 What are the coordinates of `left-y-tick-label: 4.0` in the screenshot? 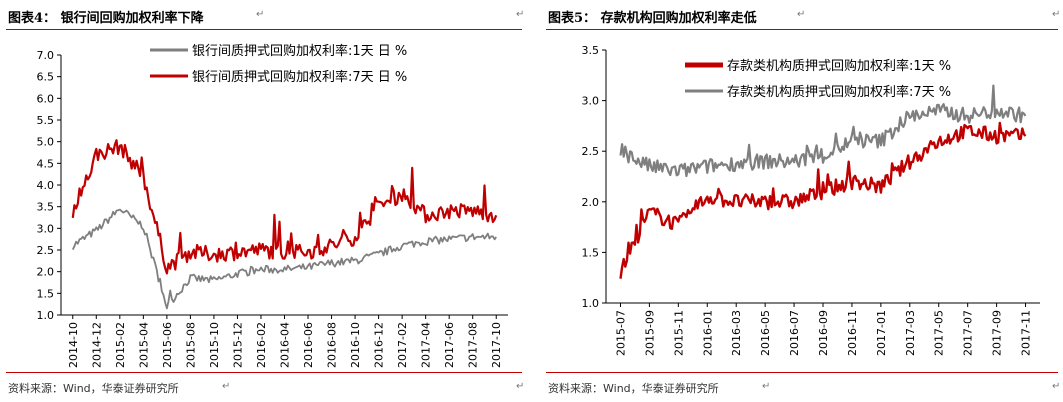 It's located at (46, 185).